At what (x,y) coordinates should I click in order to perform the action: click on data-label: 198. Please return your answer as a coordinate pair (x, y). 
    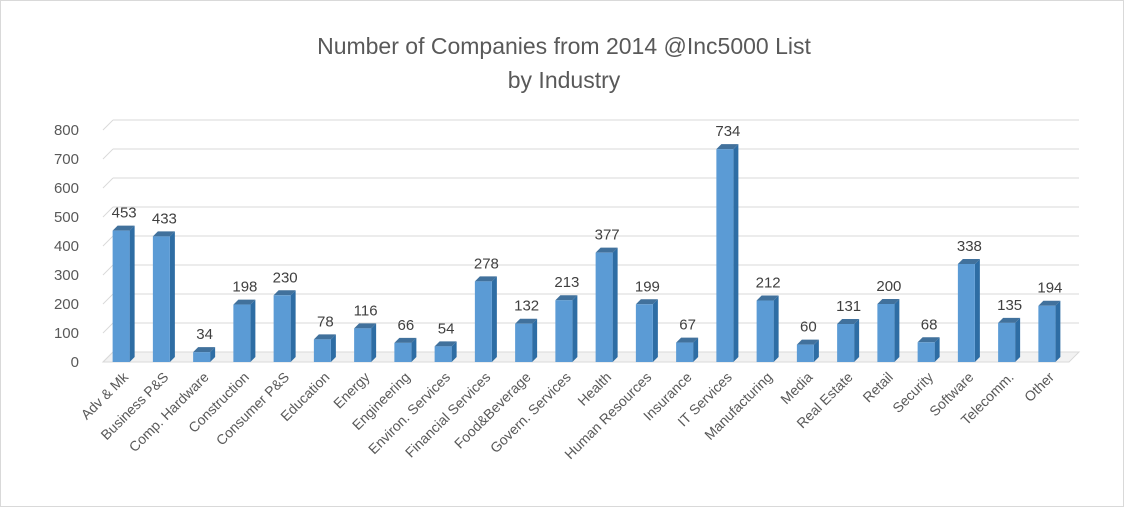
    Looking at the image, I should click on (244, 287).